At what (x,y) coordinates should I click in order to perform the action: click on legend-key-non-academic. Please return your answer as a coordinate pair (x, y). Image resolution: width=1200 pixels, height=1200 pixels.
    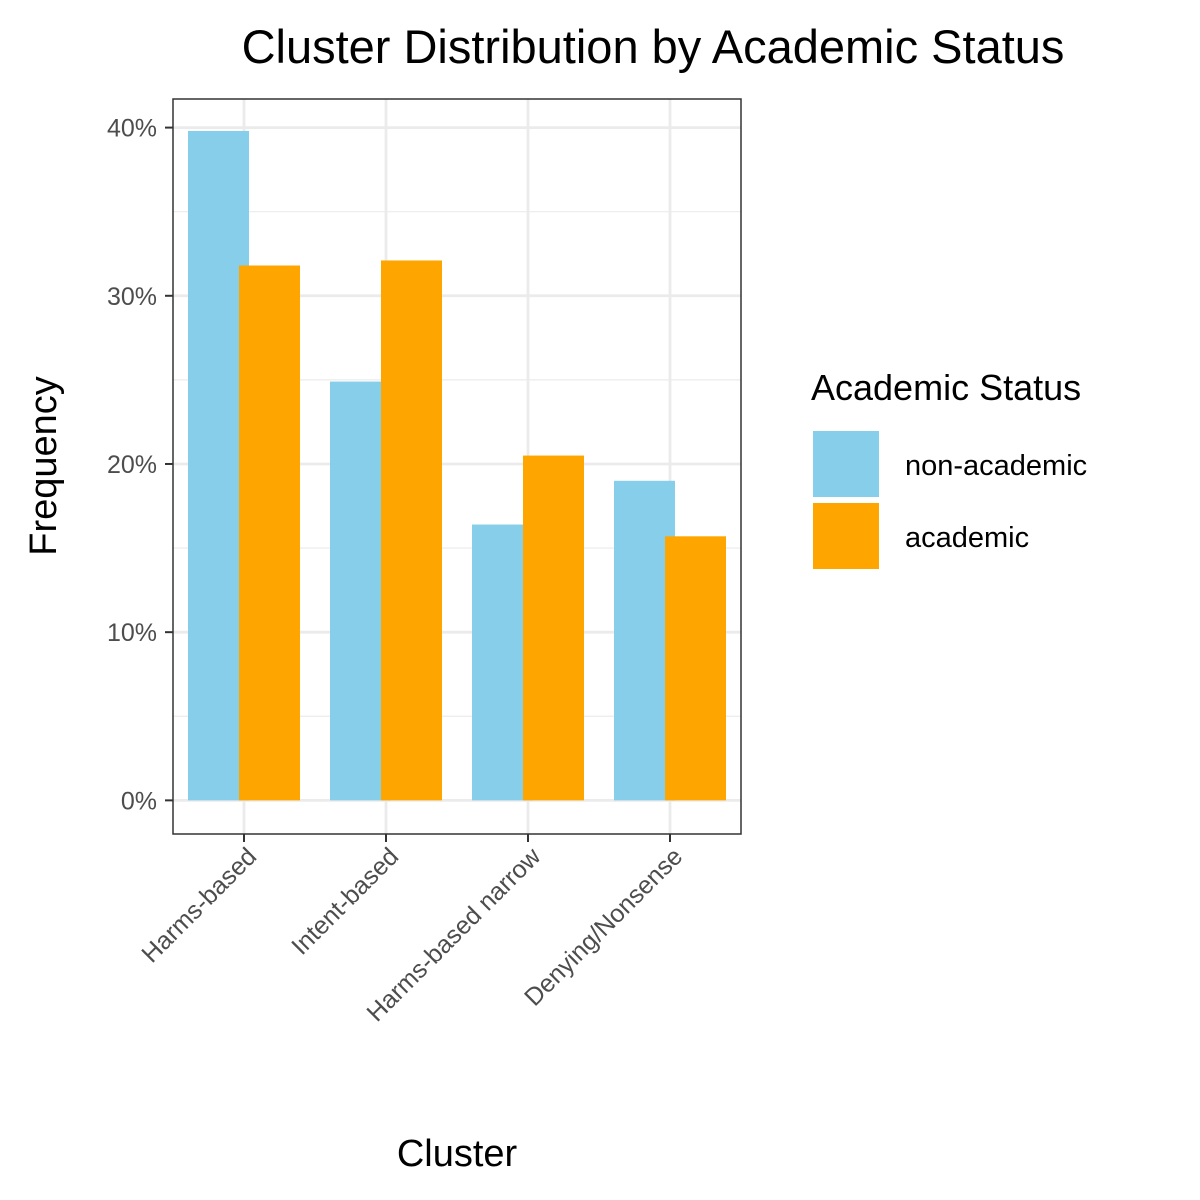
    Looking at the image, I should click on (846, 464).